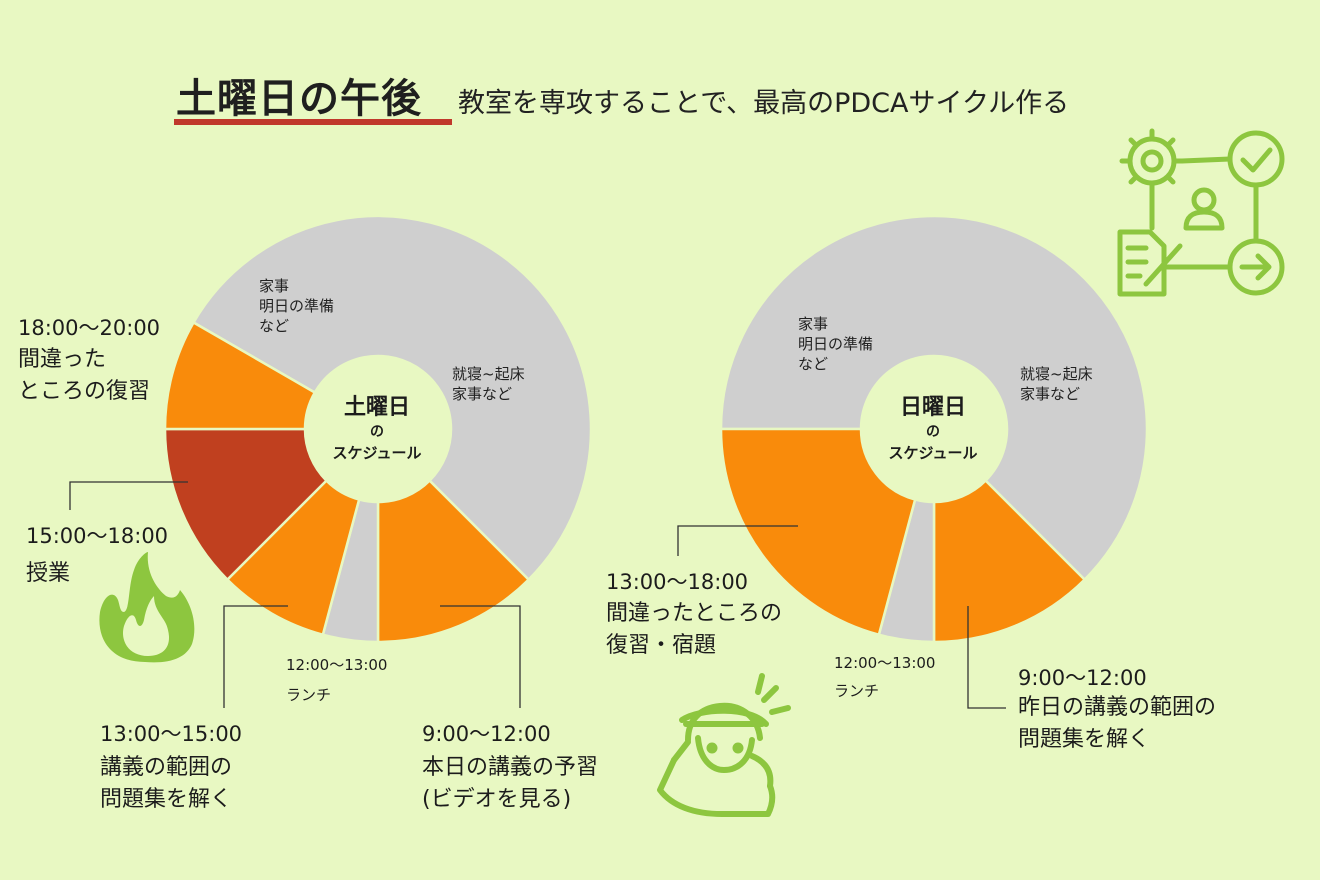 The image size is (1320, 880). Describe the element at coordinates (147, 607) in the screenshot. I see `fire-icon` at that location.